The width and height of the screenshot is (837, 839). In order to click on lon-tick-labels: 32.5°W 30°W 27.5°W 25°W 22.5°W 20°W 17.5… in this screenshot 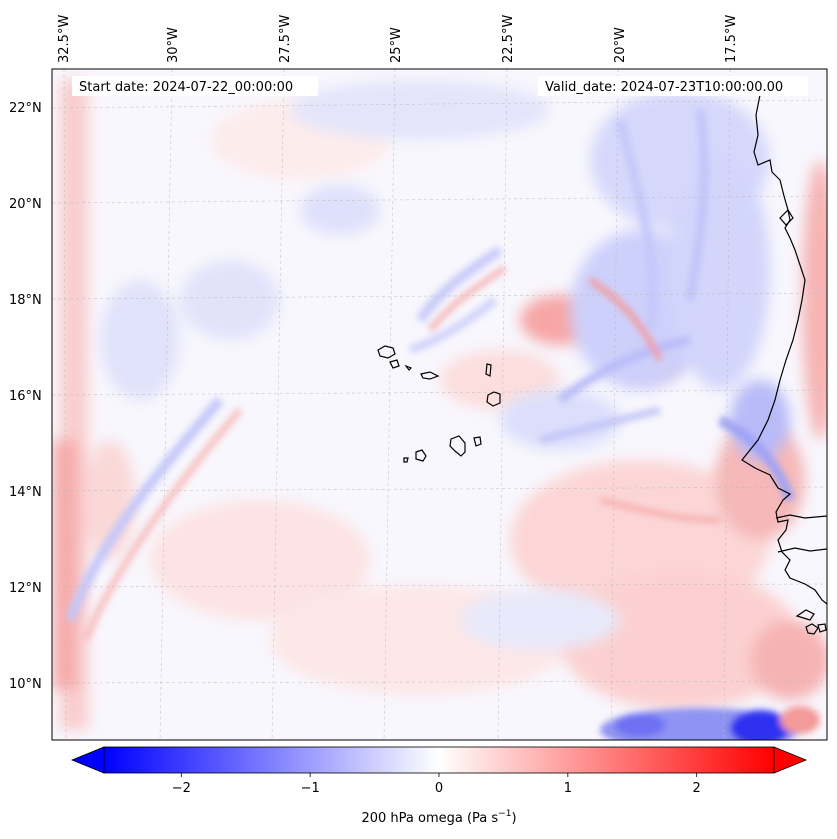, I will do `click(398, 39)`.